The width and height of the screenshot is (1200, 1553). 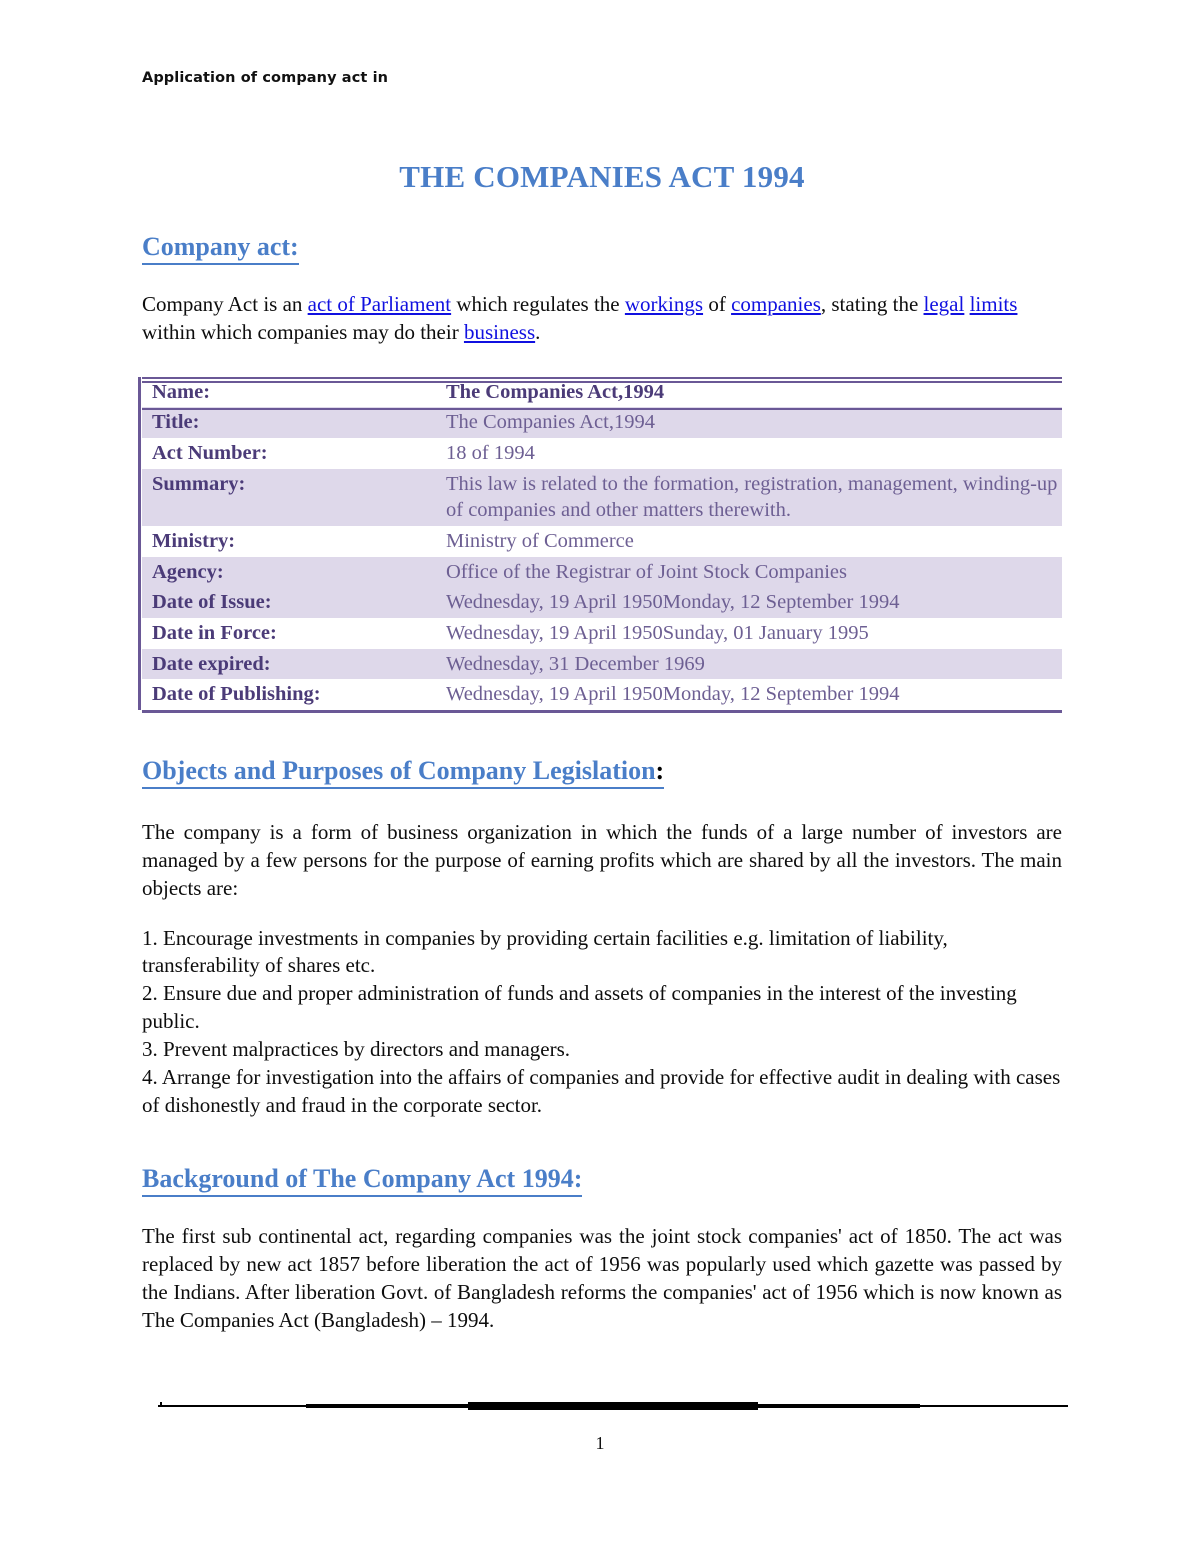 I want to click on footer-rule-line-thick, so click(x=613, y=1406).